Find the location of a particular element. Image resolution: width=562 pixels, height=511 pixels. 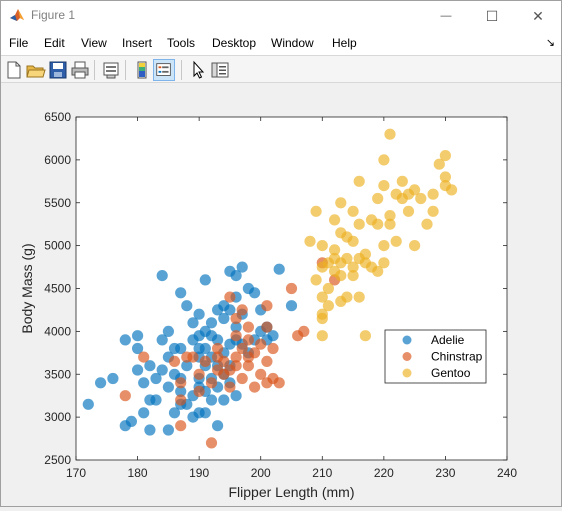

minimize-button: — is located at coordinates (446, 16).